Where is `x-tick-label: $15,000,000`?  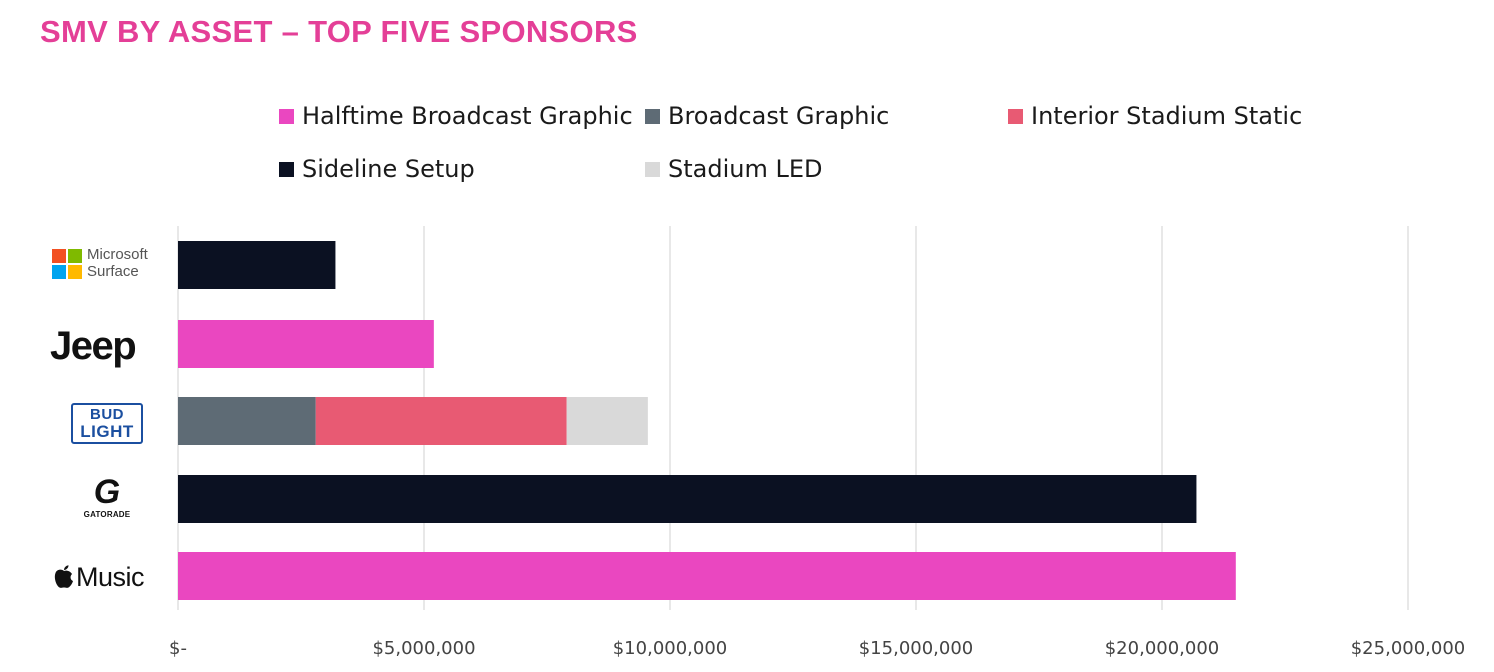
x-tick-label: $15,000,000 is located at coordinates (916, 648).